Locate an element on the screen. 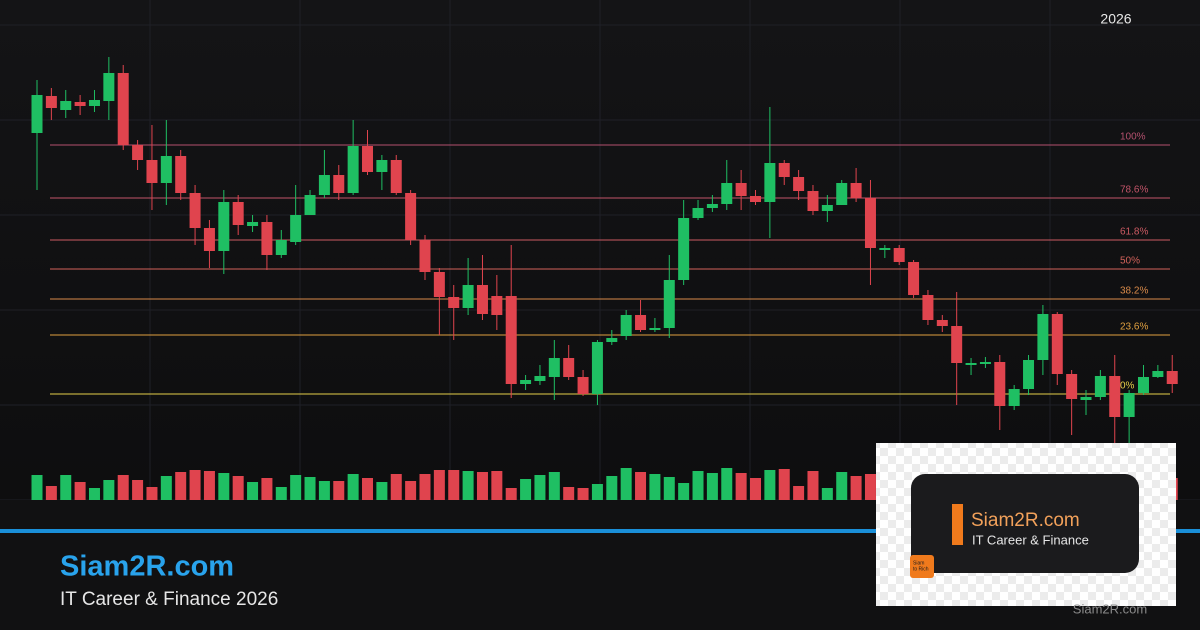  brand-subtitle: IT Career & Finance 2026 is located at coordinates (169, 599).